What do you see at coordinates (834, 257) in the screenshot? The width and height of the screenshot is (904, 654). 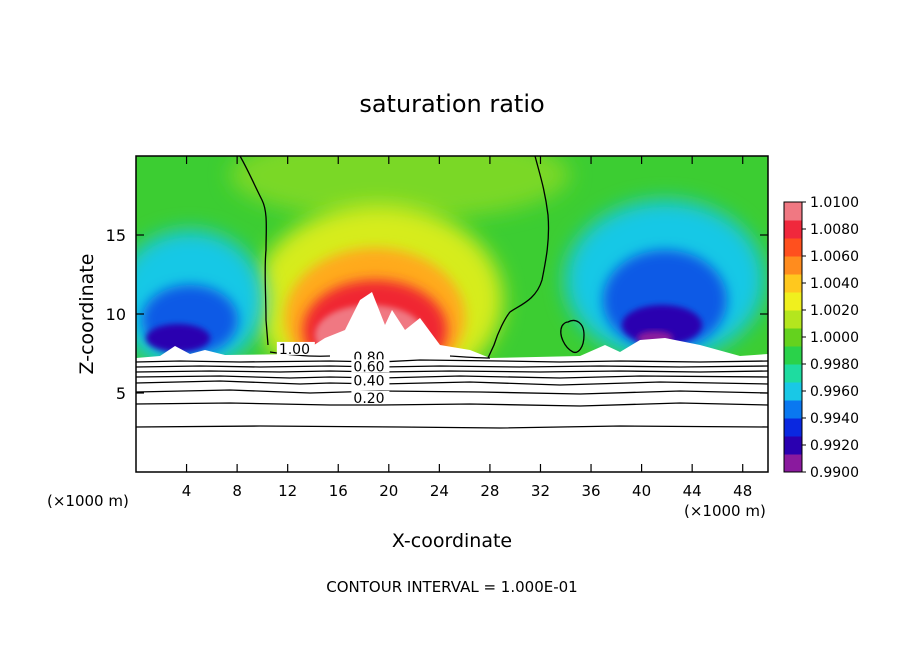 I see `colorbar-label: 1.0060` at bounding box center [834, 257].